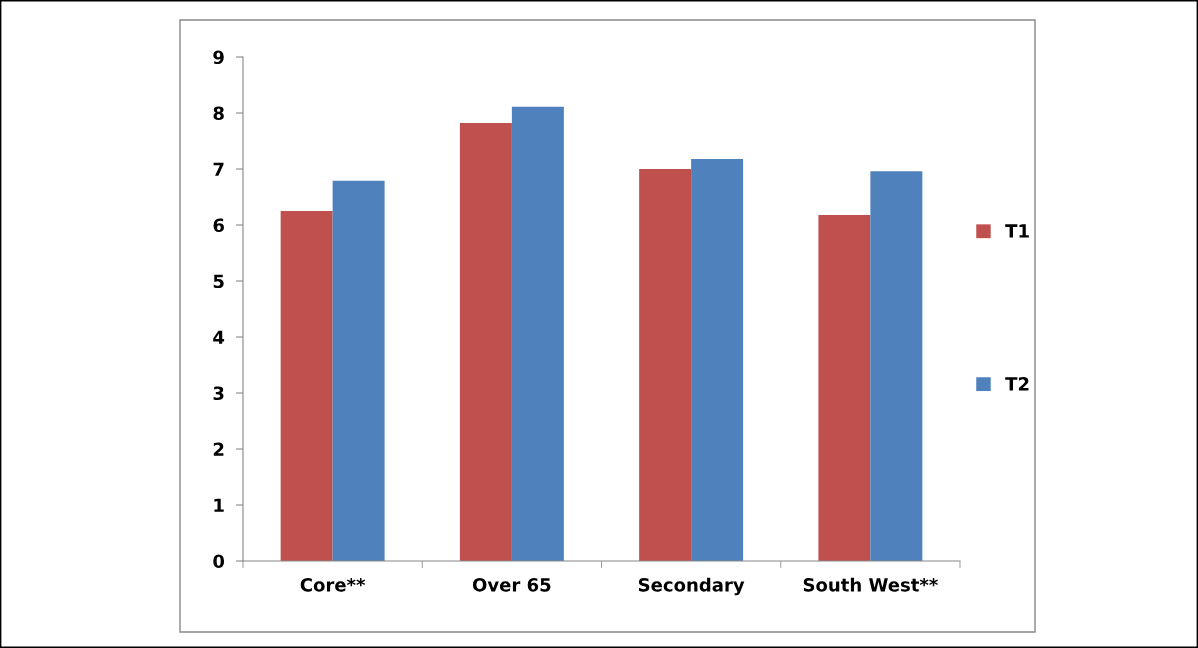 The height and width of the screenshot is (648, 1198). I want to click on y-tick-label: 9, so click(218, 57).